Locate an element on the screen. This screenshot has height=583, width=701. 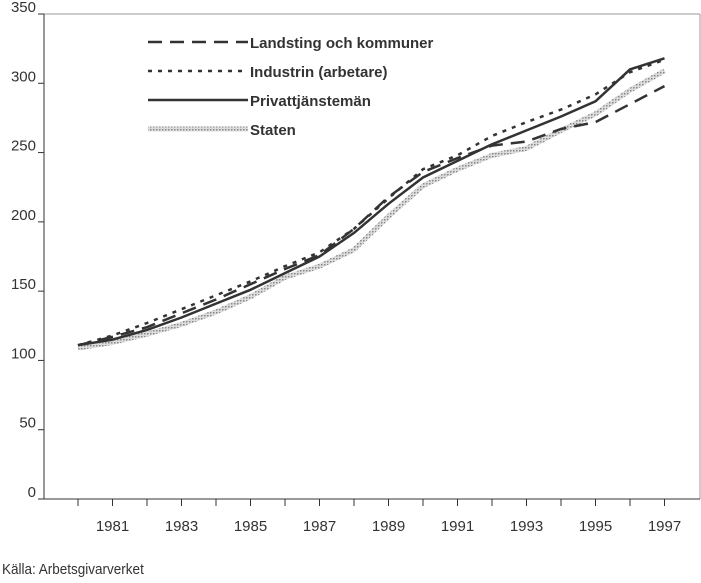
legend-label: Industrin (arbetare) is located at coordinates (319, 72).